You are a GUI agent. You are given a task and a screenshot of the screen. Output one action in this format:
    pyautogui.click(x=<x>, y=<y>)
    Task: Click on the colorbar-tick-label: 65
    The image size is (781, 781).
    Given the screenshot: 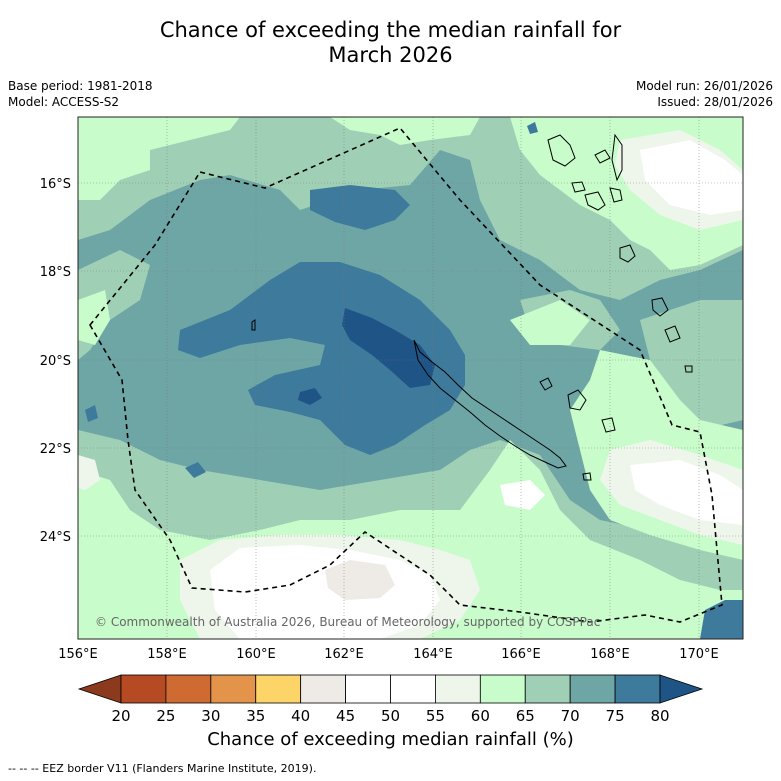 What is the action you would take?
    pyautogui.click(x=525, y=716)
    